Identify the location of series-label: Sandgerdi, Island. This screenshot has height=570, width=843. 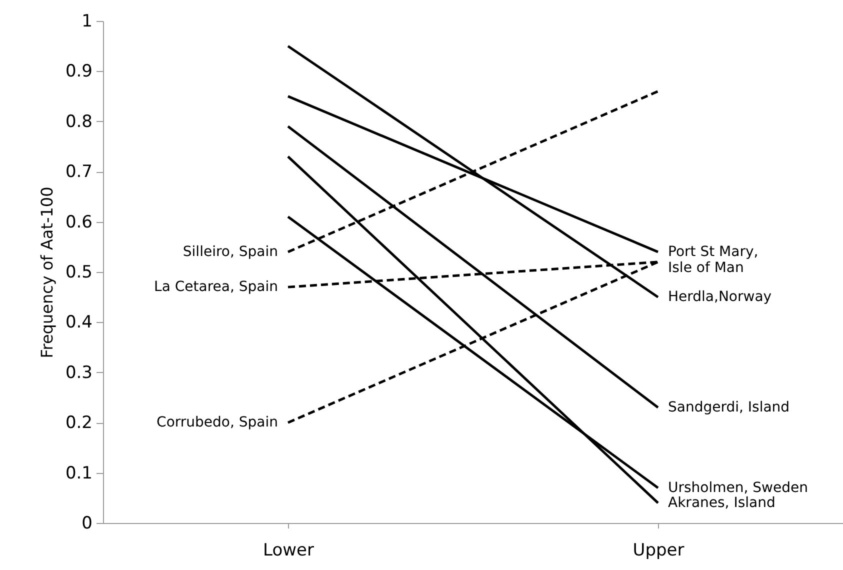
(729, 408).